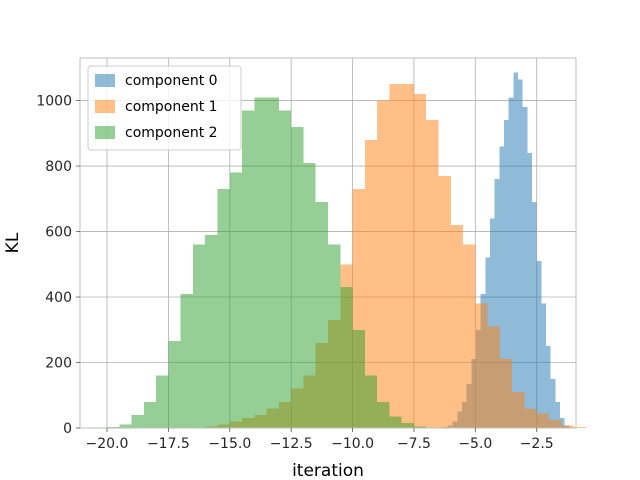 This screenshot has width=640, height=480. Describe the element at coordinates (168, 444) in the screenshot. I see `x-tick-label: −17.5` at that location.